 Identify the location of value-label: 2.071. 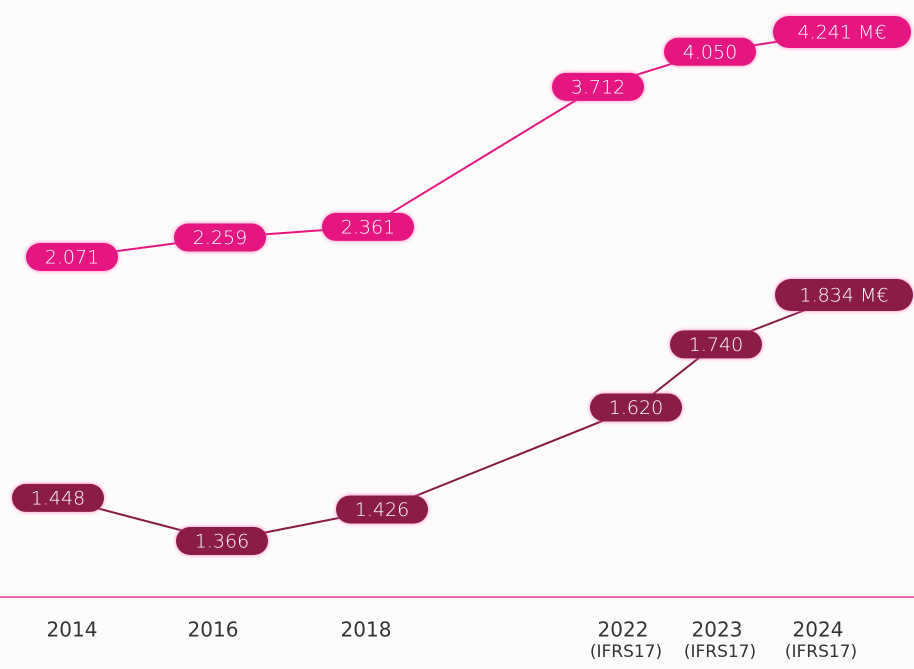
(72, 258).